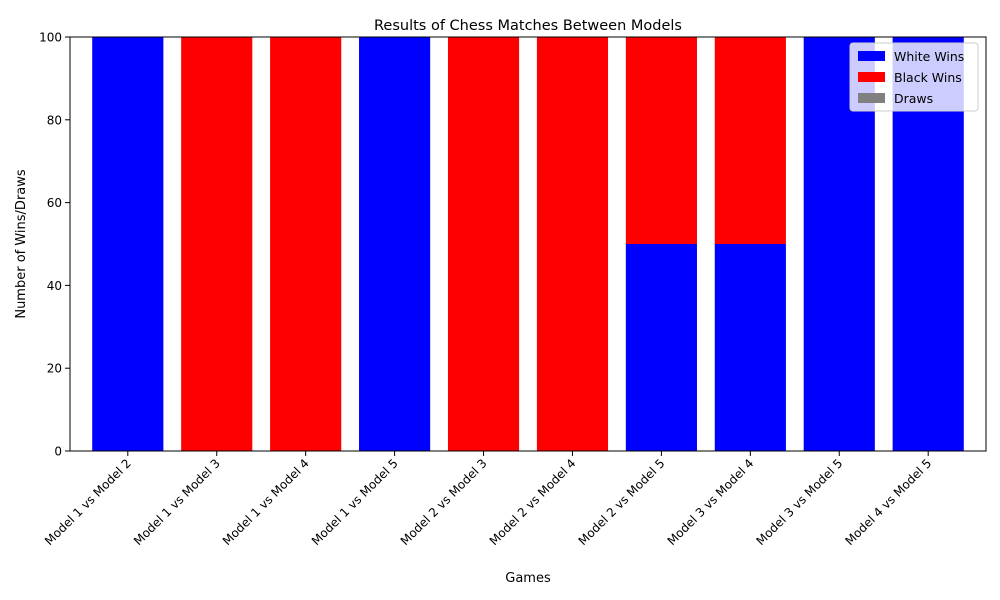  What do you see at coordinates (929, 56) in the screenshot?
I see `legend-label: White Wins` at bounding box center [929, 56].